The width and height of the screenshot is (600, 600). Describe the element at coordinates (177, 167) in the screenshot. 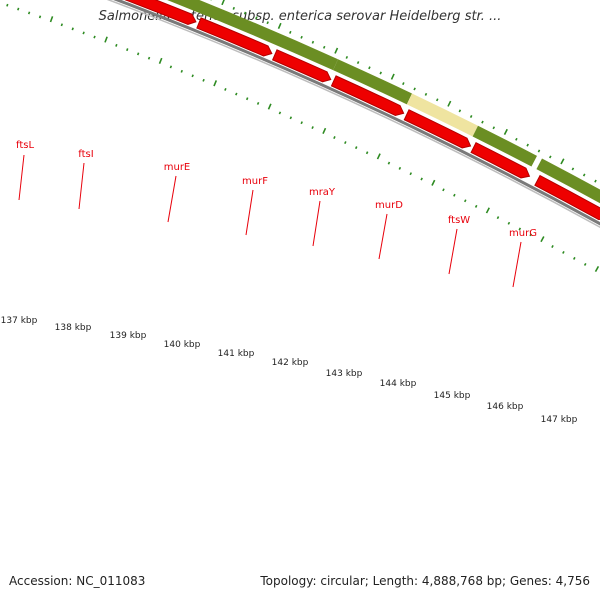

I see `gene-label-murE: murE` at that location.